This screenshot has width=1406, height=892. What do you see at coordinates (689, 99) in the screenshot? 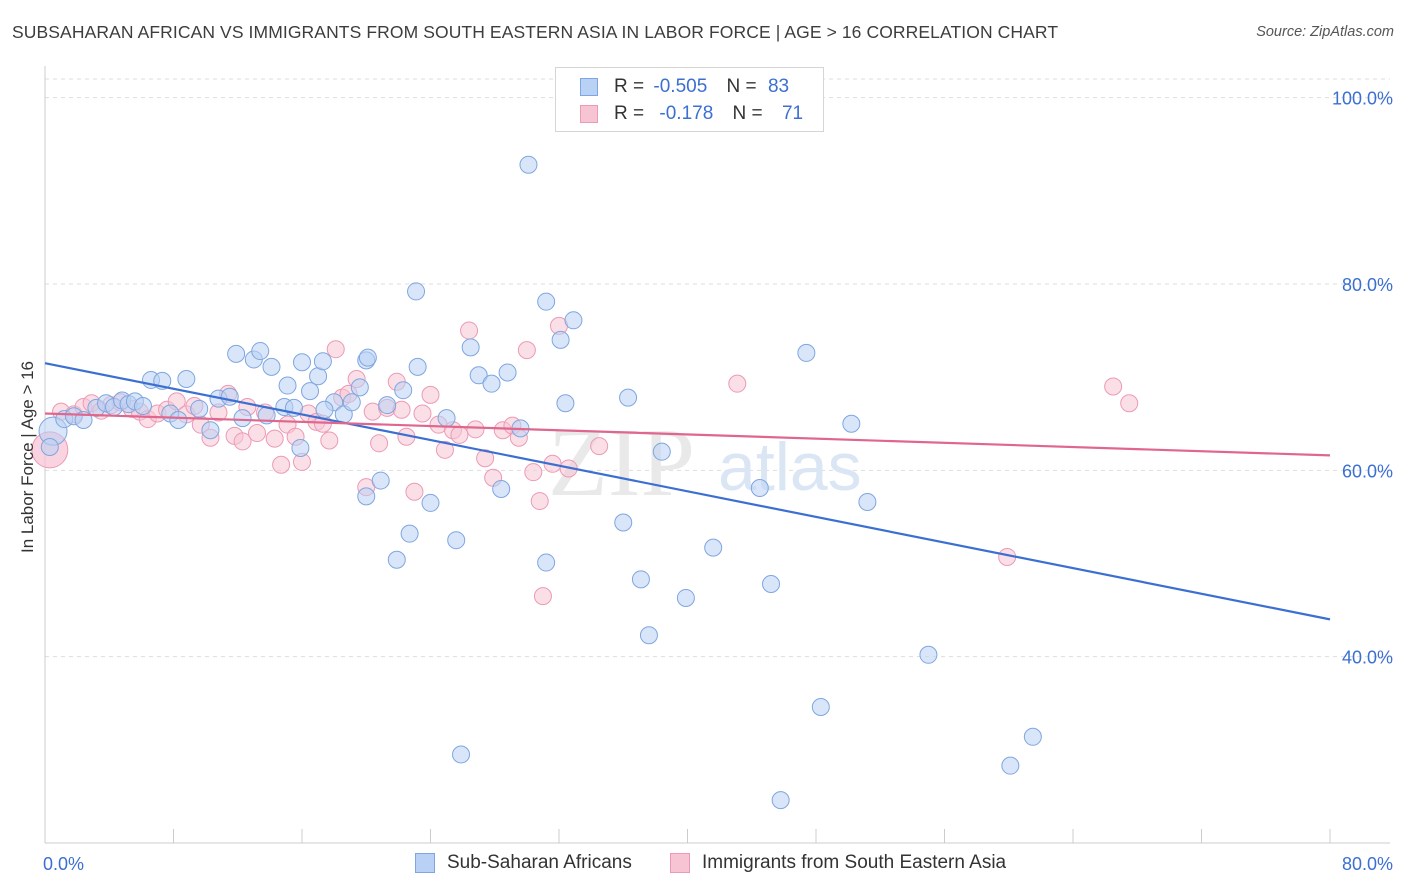
I see `correlation-legend: R = -0.505 N = 83 R = -0.178 N = 71` at bounding box center [689, 99].